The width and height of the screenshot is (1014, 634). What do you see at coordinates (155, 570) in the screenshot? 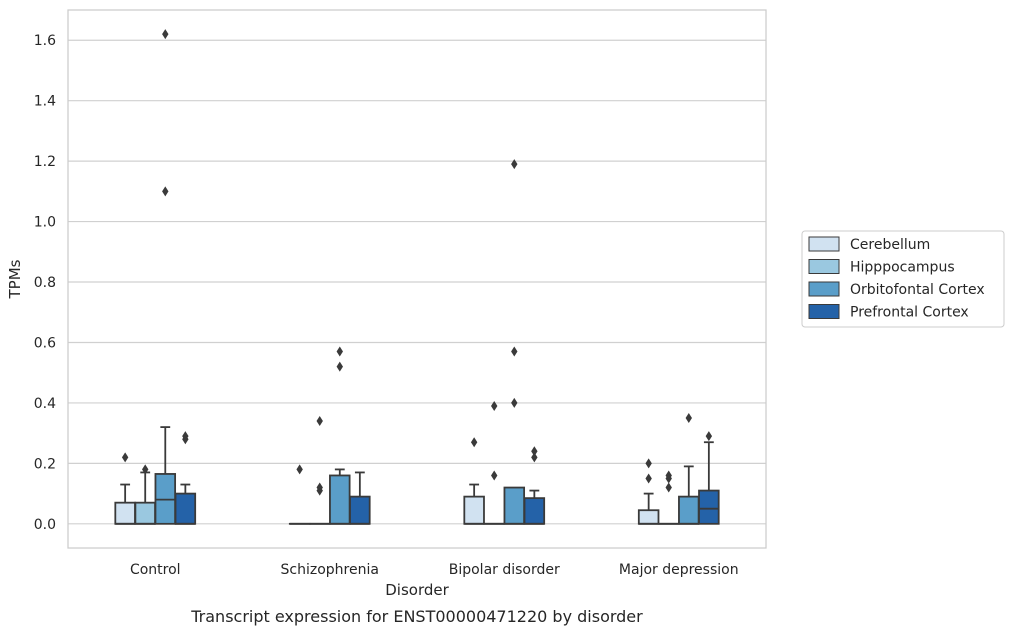
I see `x-tick-label: Control` at bounding box center [155, 570].